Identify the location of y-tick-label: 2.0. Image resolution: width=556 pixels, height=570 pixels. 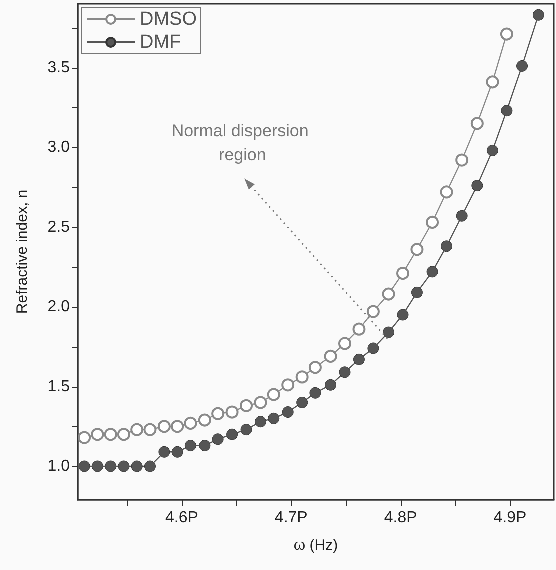
(59, 307).